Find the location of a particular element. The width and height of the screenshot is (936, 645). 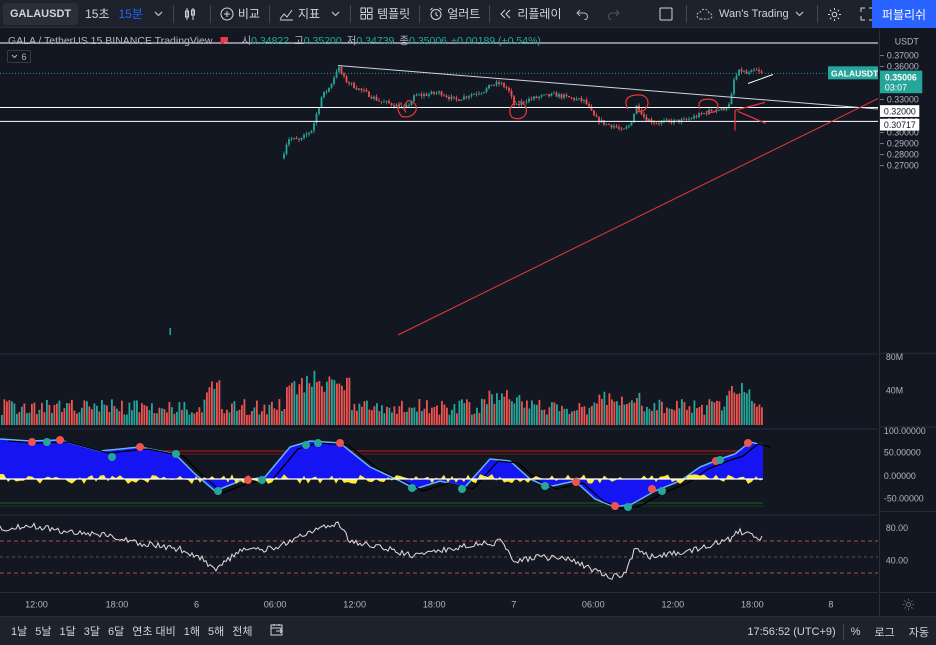

oscillator-label: 50.00000 is located at coordinates (902, 452).